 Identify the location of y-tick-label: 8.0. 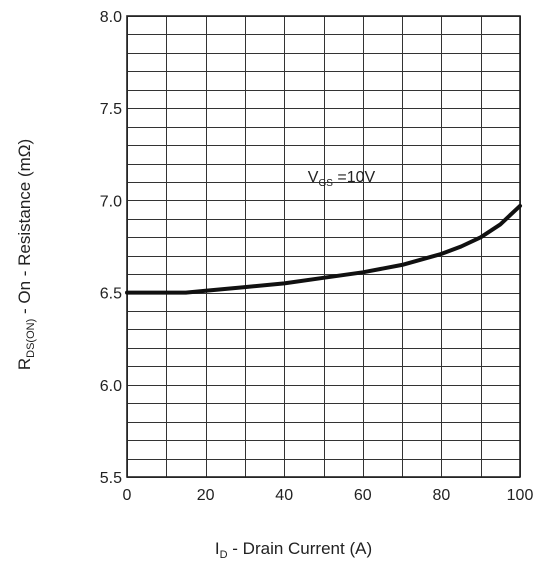
(111, 17).